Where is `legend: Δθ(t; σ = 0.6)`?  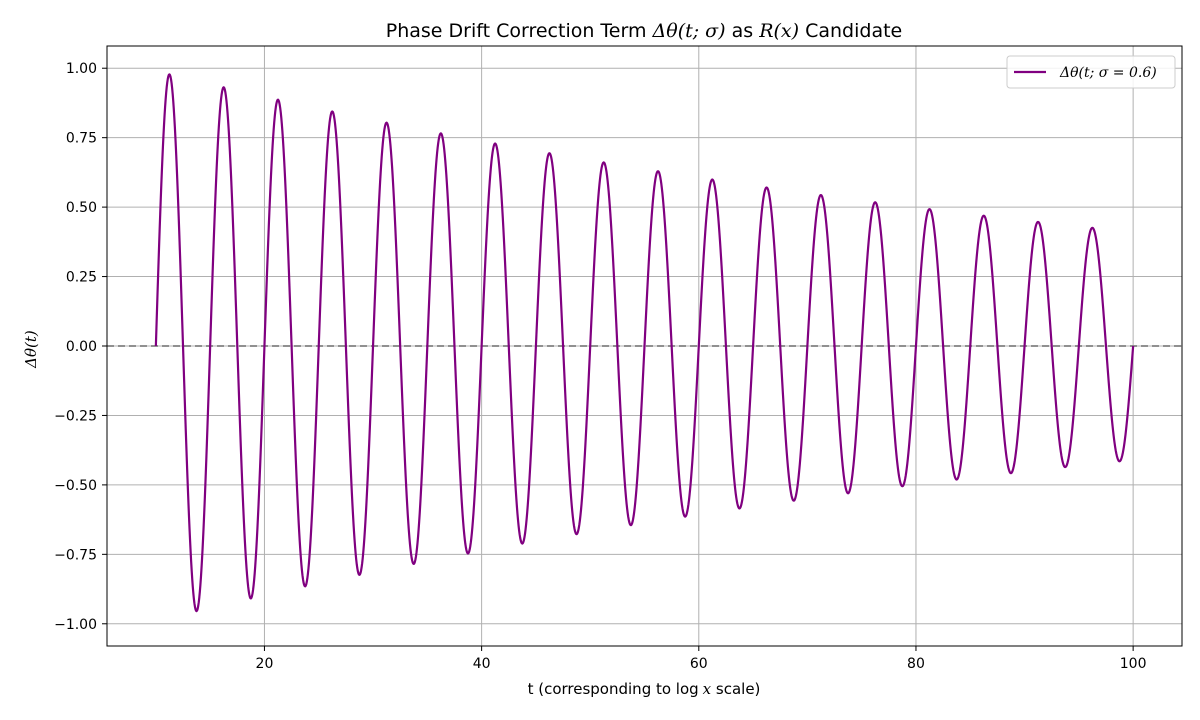 legend: Δθ(t; σ = 0.6) is located at coordinates (1091, 72).